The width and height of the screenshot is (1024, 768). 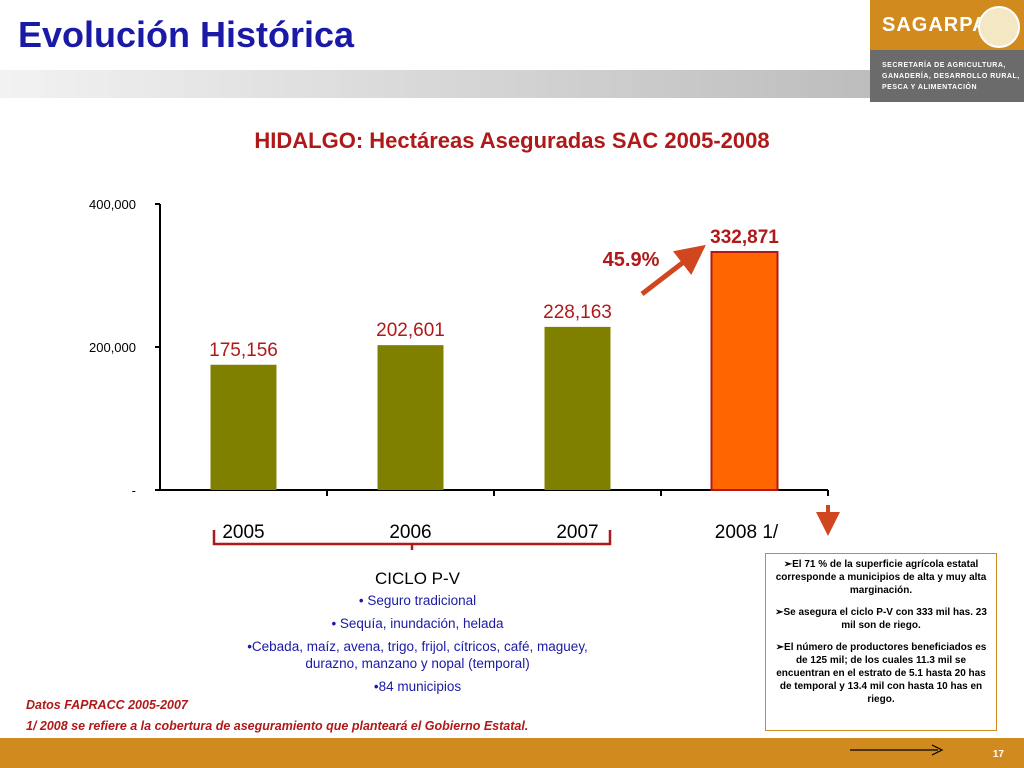 What do you see at coordinates (134, 490) in the screenshot?
I see `y-tick-label: -` at bounding box center [134, 490].